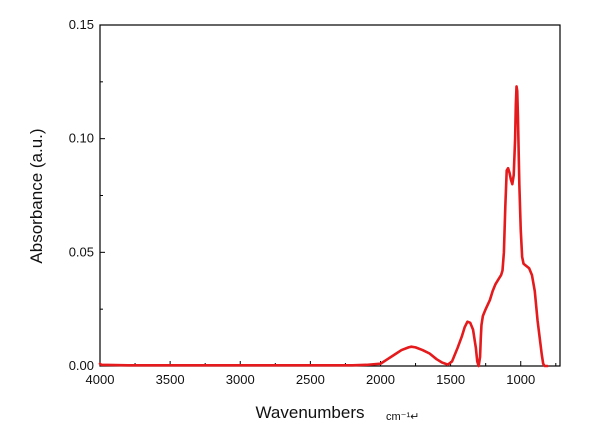 This screenshot has width=600, height=428. Describe the element at coordinates (87, 195) in the screenshot. I see `y-axis-ticks: 0.00 0.05 0.10 0.15` at that location.